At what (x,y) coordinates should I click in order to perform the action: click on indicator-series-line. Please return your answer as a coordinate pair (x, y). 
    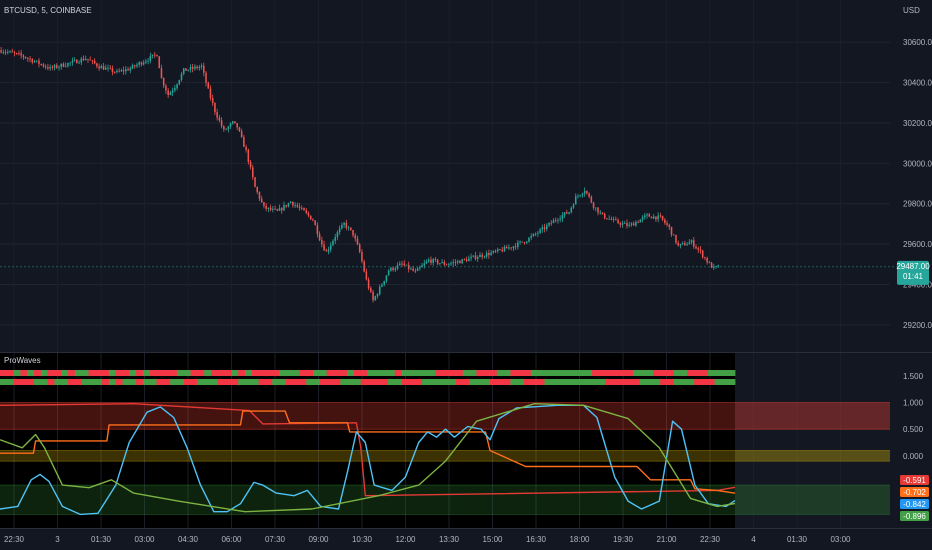
    Looking at the image, I should click on (368, 450).